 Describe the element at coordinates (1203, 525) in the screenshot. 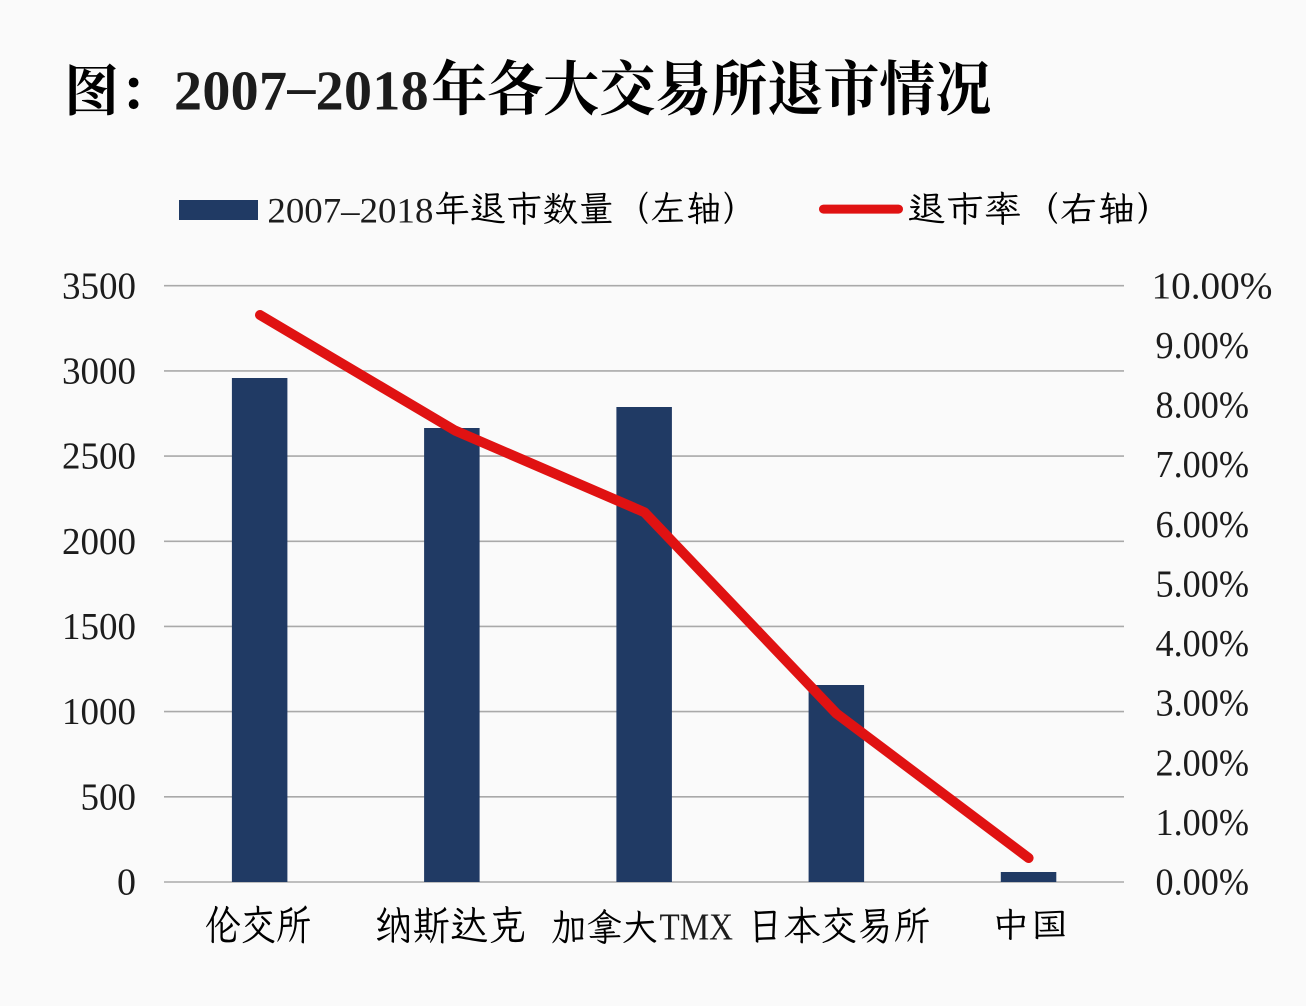

I see `svg-text: 6.00%` at that location.